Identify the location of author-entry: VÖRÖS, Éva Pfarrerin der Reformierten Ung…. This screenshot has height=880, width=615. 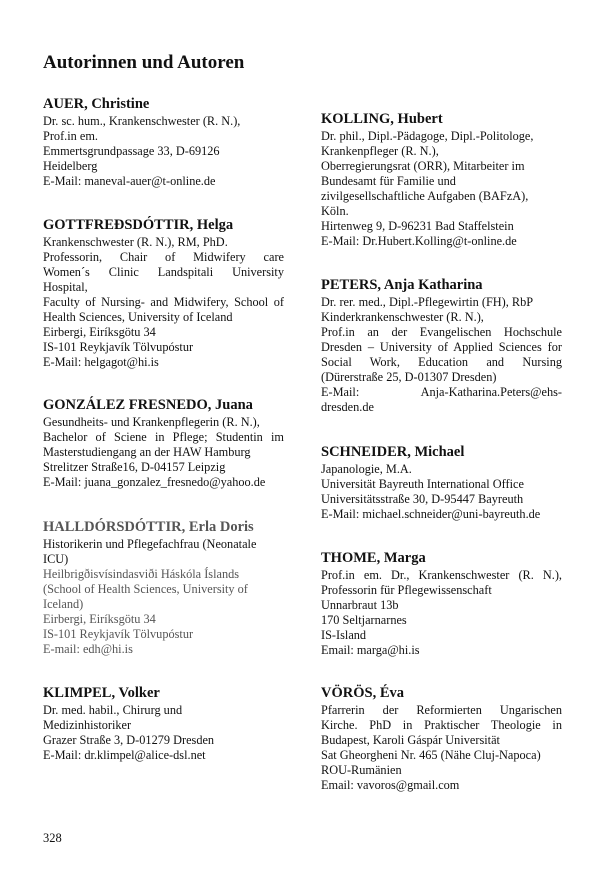
(441, 739).